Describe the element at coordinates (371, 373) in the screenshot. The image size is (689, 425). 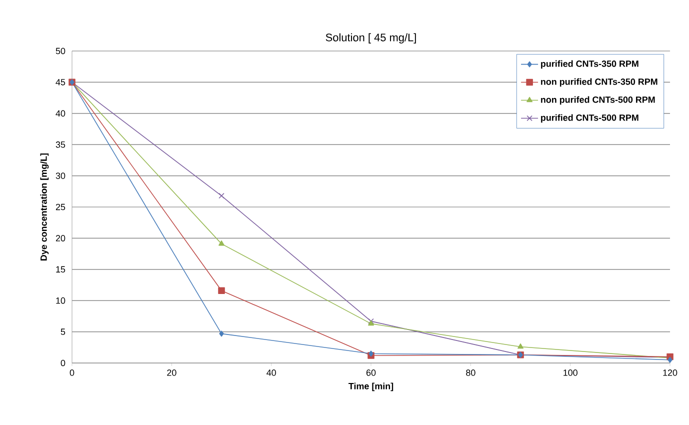
I see `x-tick-label: 60` at that location.